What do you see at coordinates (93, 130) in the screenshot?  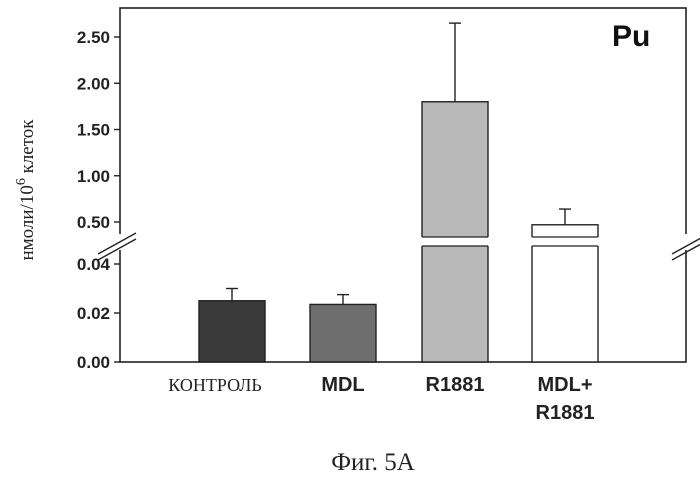 I see `y-tick-label: 1.50` at bounding box center [93, 130].